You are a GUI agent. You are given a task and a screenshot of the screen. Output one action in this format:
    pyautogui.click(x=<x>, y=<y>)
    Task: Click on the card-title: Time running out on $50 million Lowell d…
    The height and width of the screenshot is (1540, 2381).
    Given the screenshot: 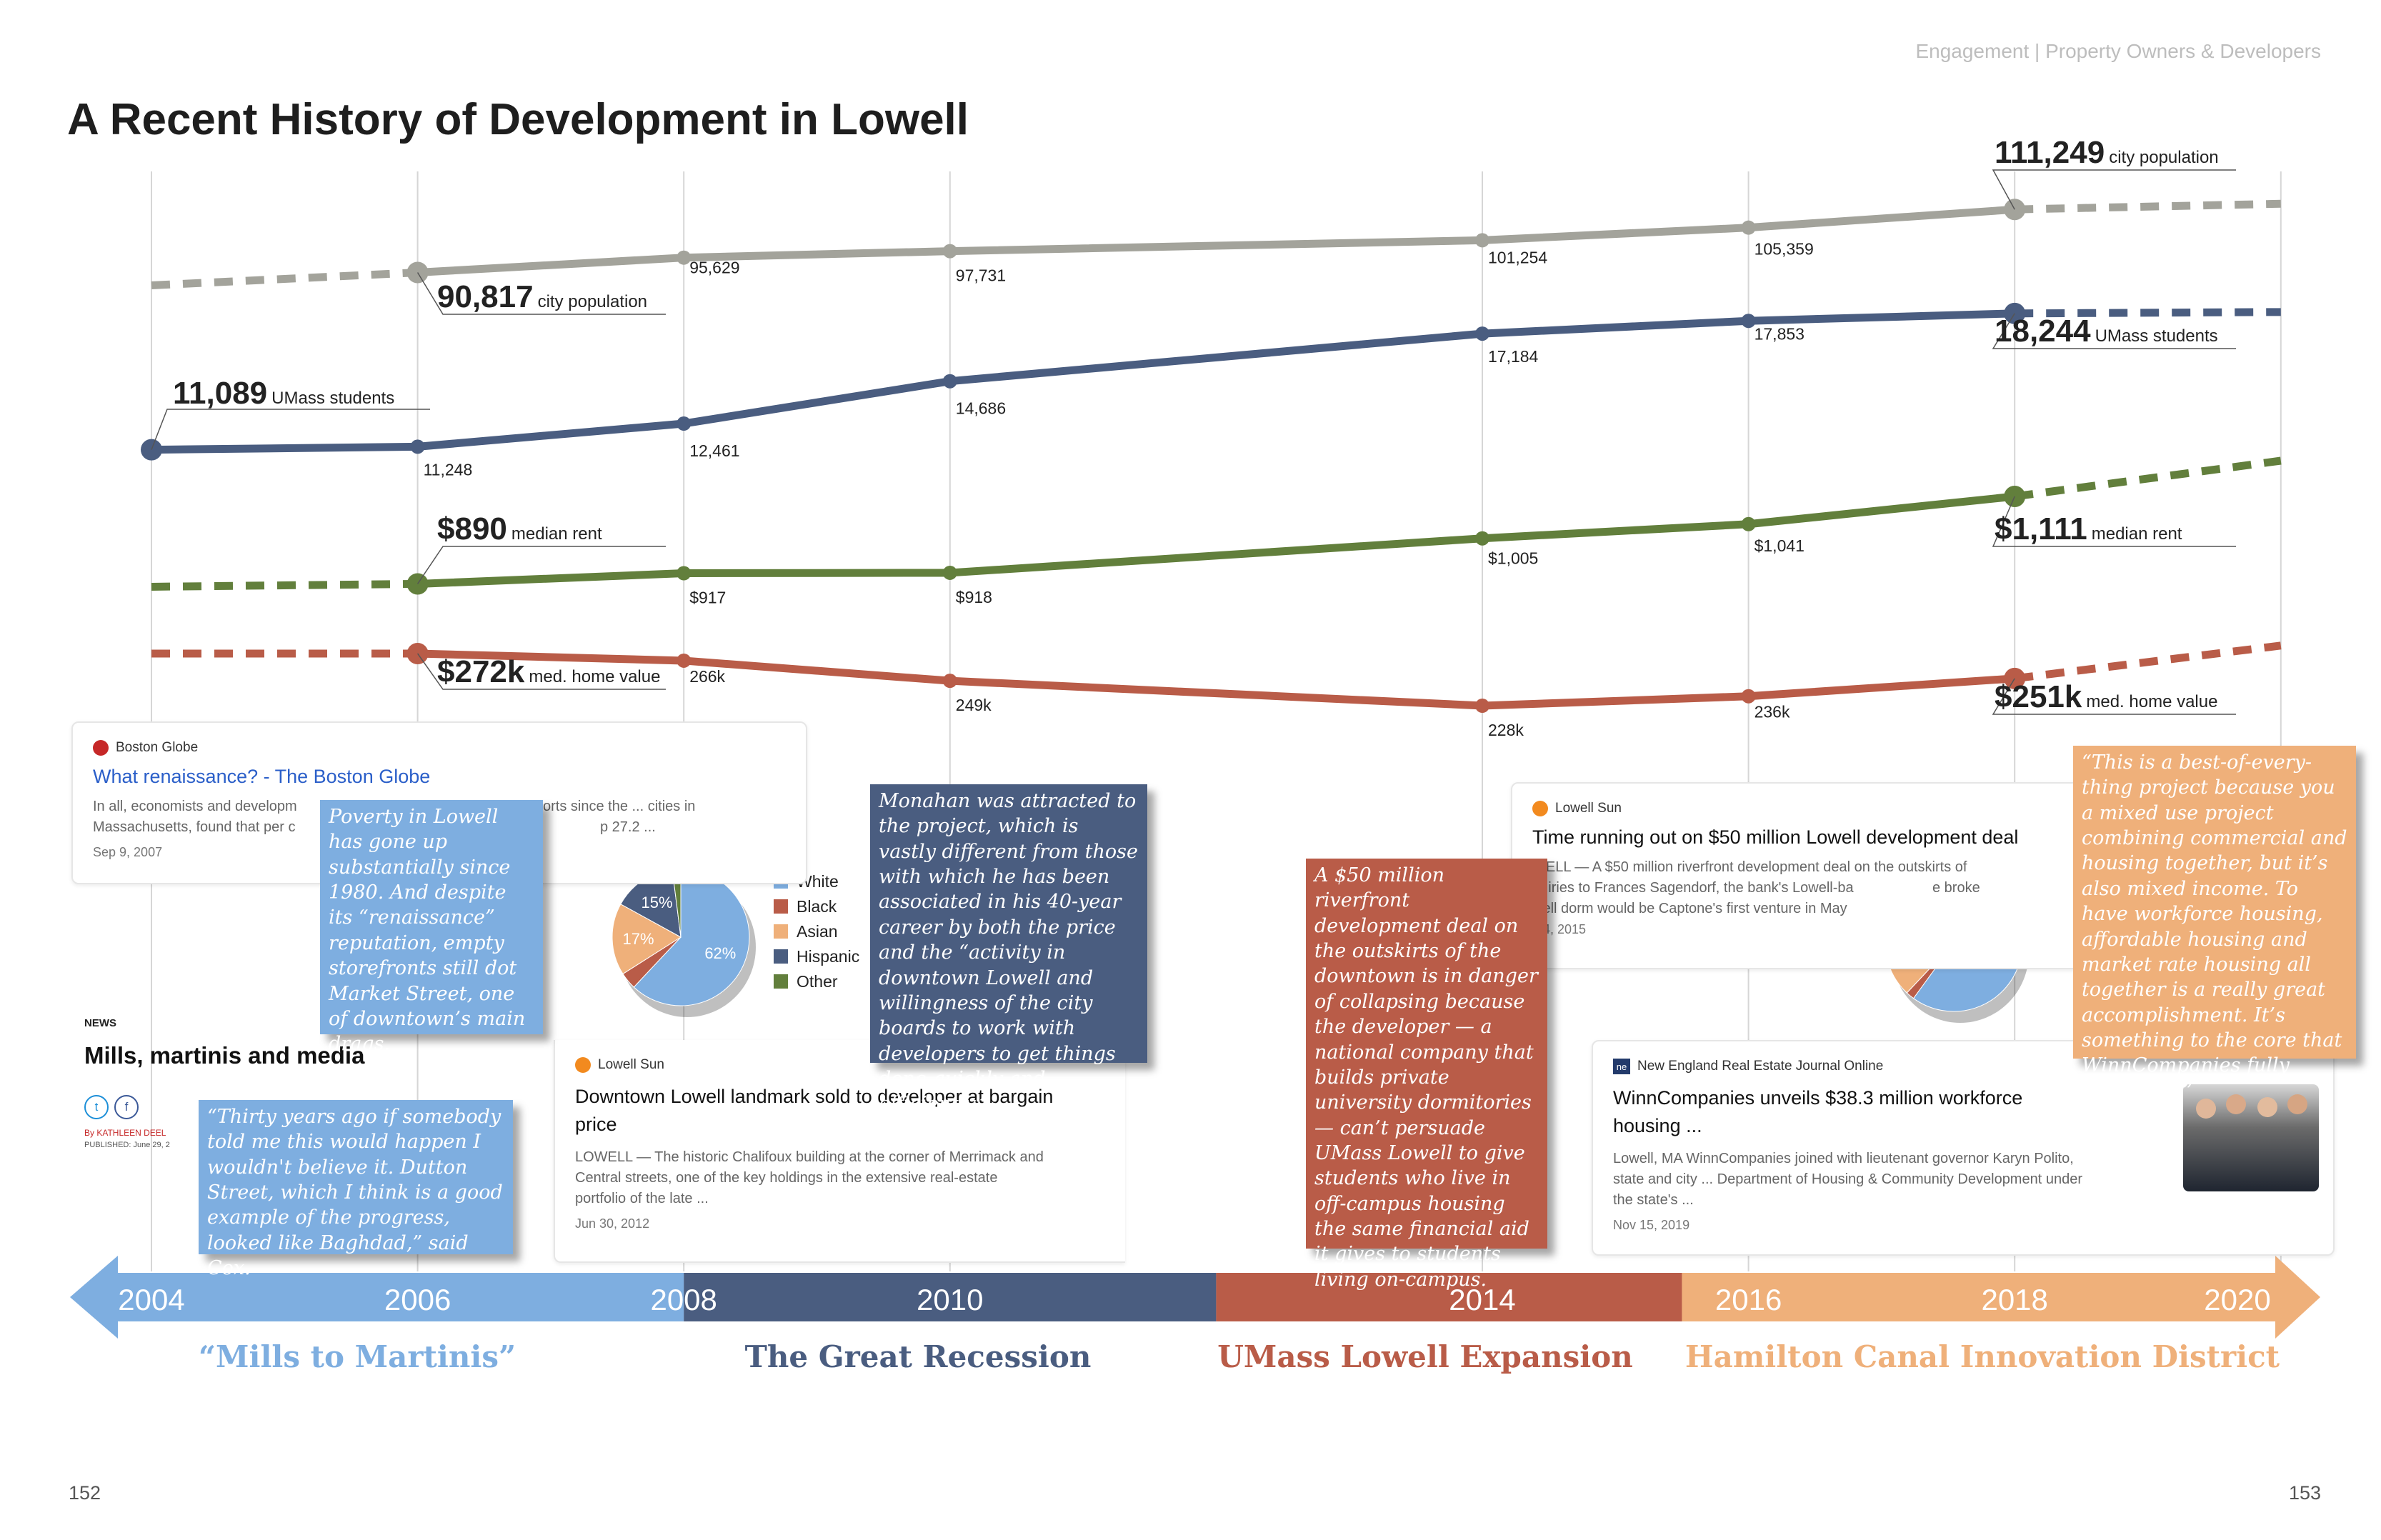 What is the action you would take?
    pyautogui.click(x=1775, y=837)
    